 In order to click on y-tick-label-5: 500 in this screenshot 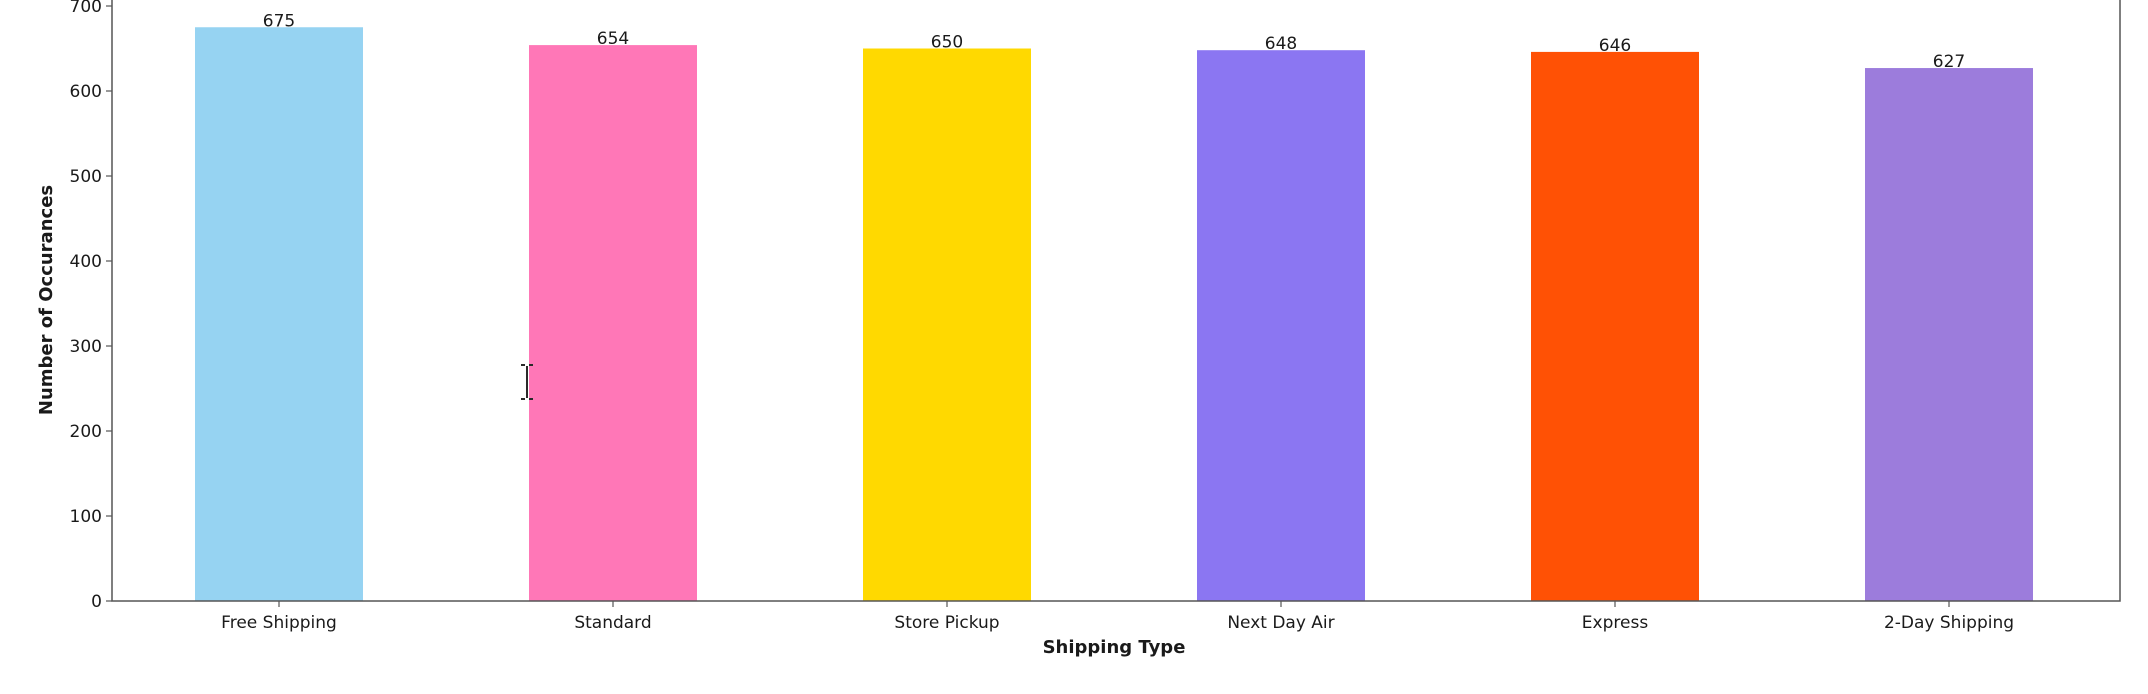, I will do `click(86, 177)`.